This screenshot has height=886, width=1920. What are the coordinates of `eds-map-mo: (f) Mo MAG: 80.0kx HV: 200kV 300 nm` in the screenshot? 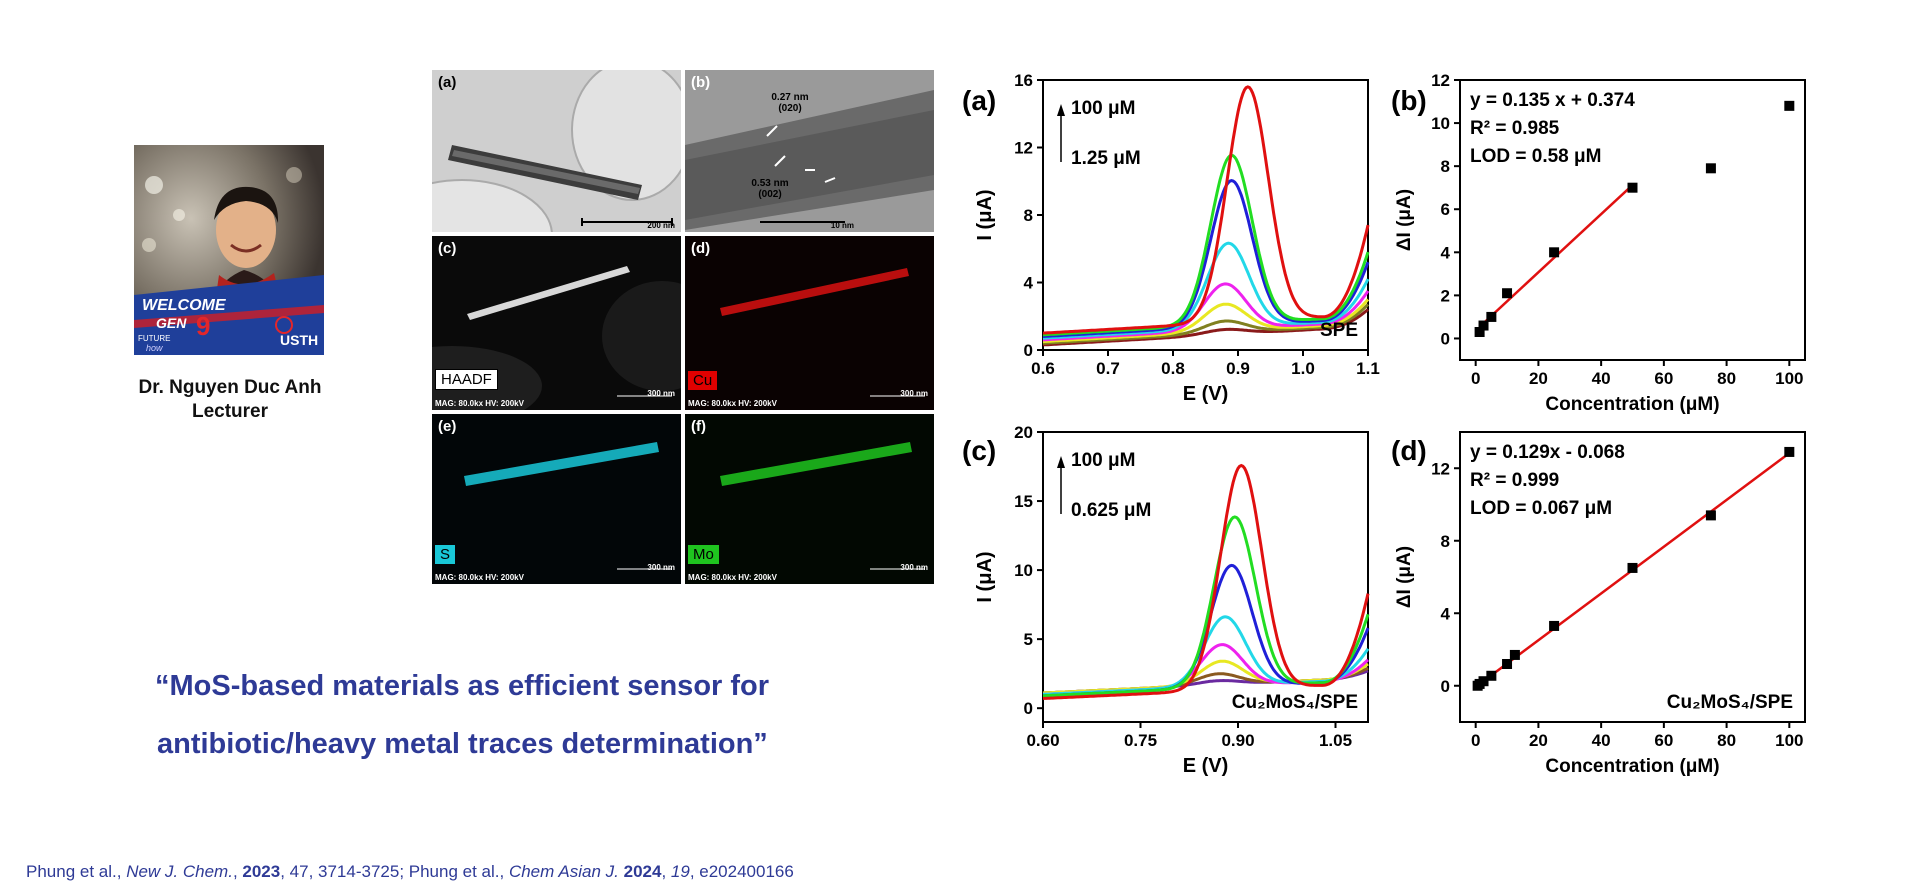 It's located at (809, 499).